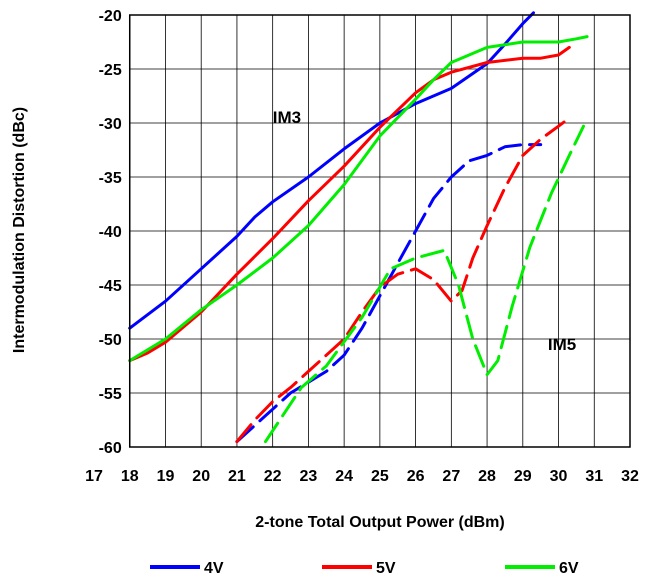 The height and width of the screenshot is (580, 661). Describe the element at coordinates (386, 568) in the screenshot. I see `legend-label-5v: 5V` at that location.